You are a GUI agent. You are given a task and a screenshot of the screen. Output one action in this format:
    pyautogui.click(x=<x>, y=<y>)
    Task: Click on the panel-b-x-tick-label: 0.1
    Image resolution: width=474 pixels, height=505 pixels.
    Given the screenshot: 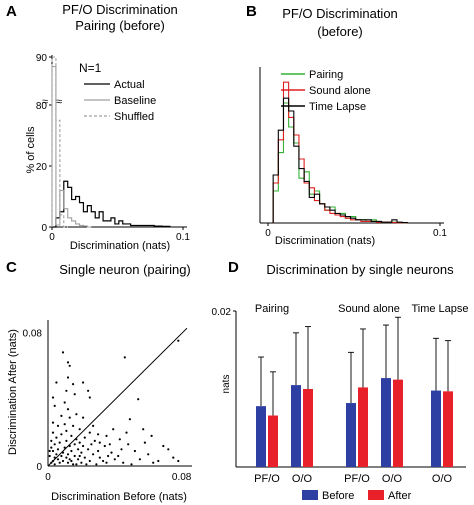 What is the action you would take?
    pyautogui.click(x=440, y=233)
    